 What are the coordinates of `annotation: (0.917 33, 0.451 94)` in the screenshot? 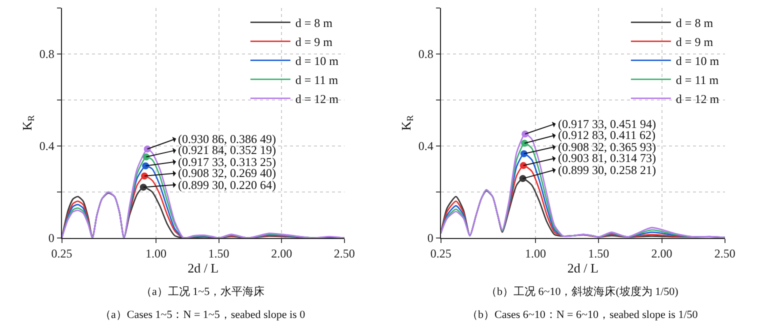 It's located at (607, 124).